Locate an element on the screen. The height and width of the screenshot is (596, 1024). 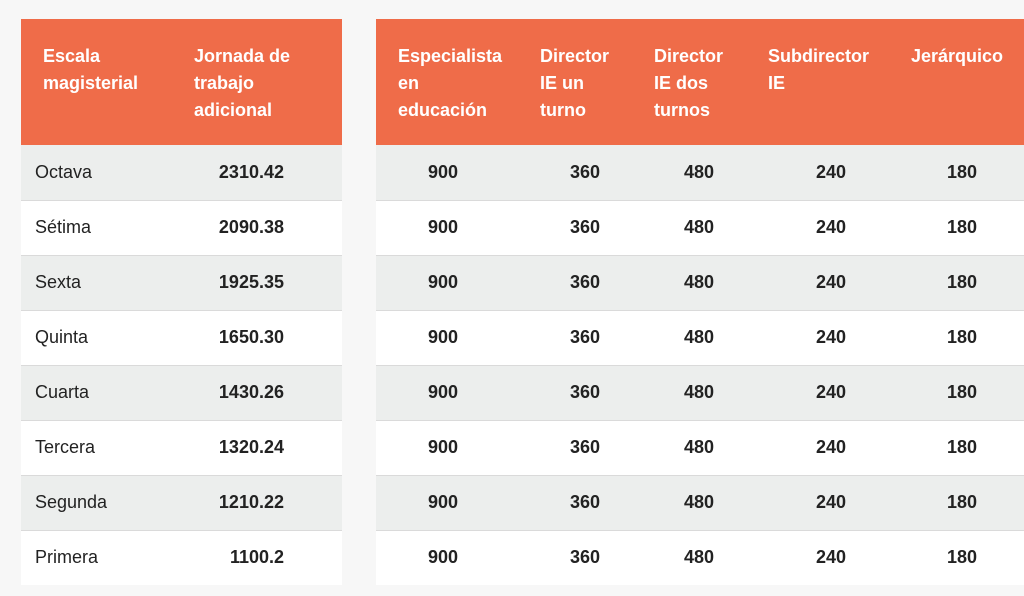
table-row: Octava 2310.42 is located at coordinates (181, 173).